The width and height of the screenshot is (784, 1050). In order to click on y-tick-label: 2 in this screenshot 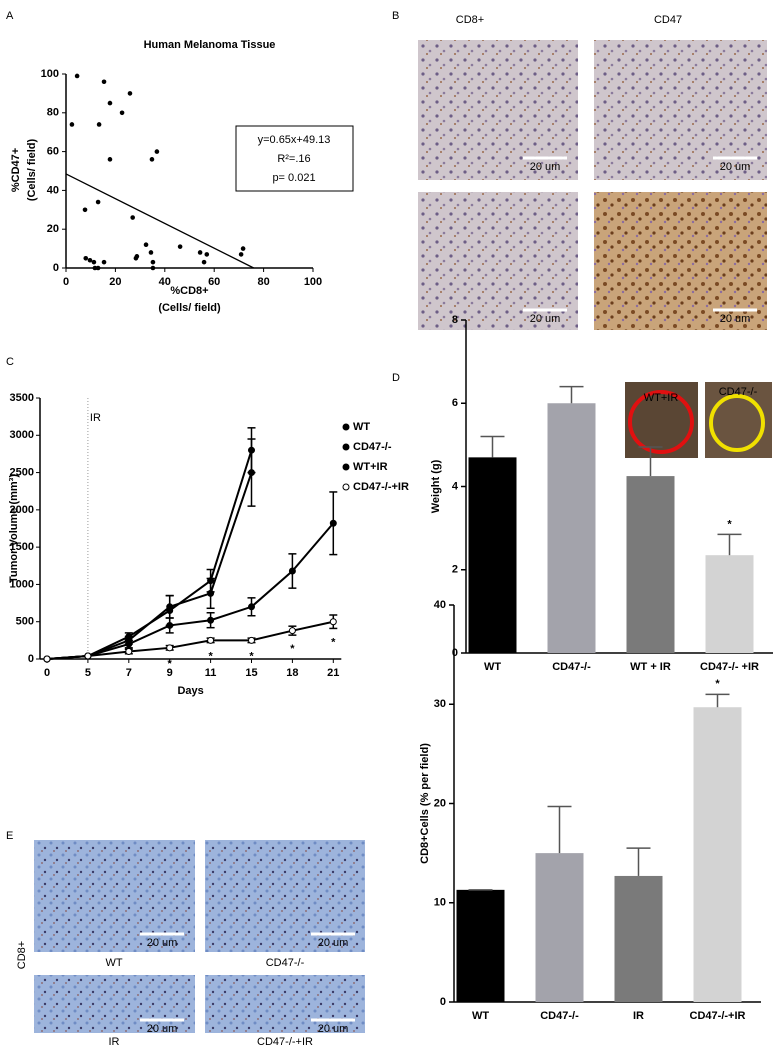, I will do `click(455, 570)`.